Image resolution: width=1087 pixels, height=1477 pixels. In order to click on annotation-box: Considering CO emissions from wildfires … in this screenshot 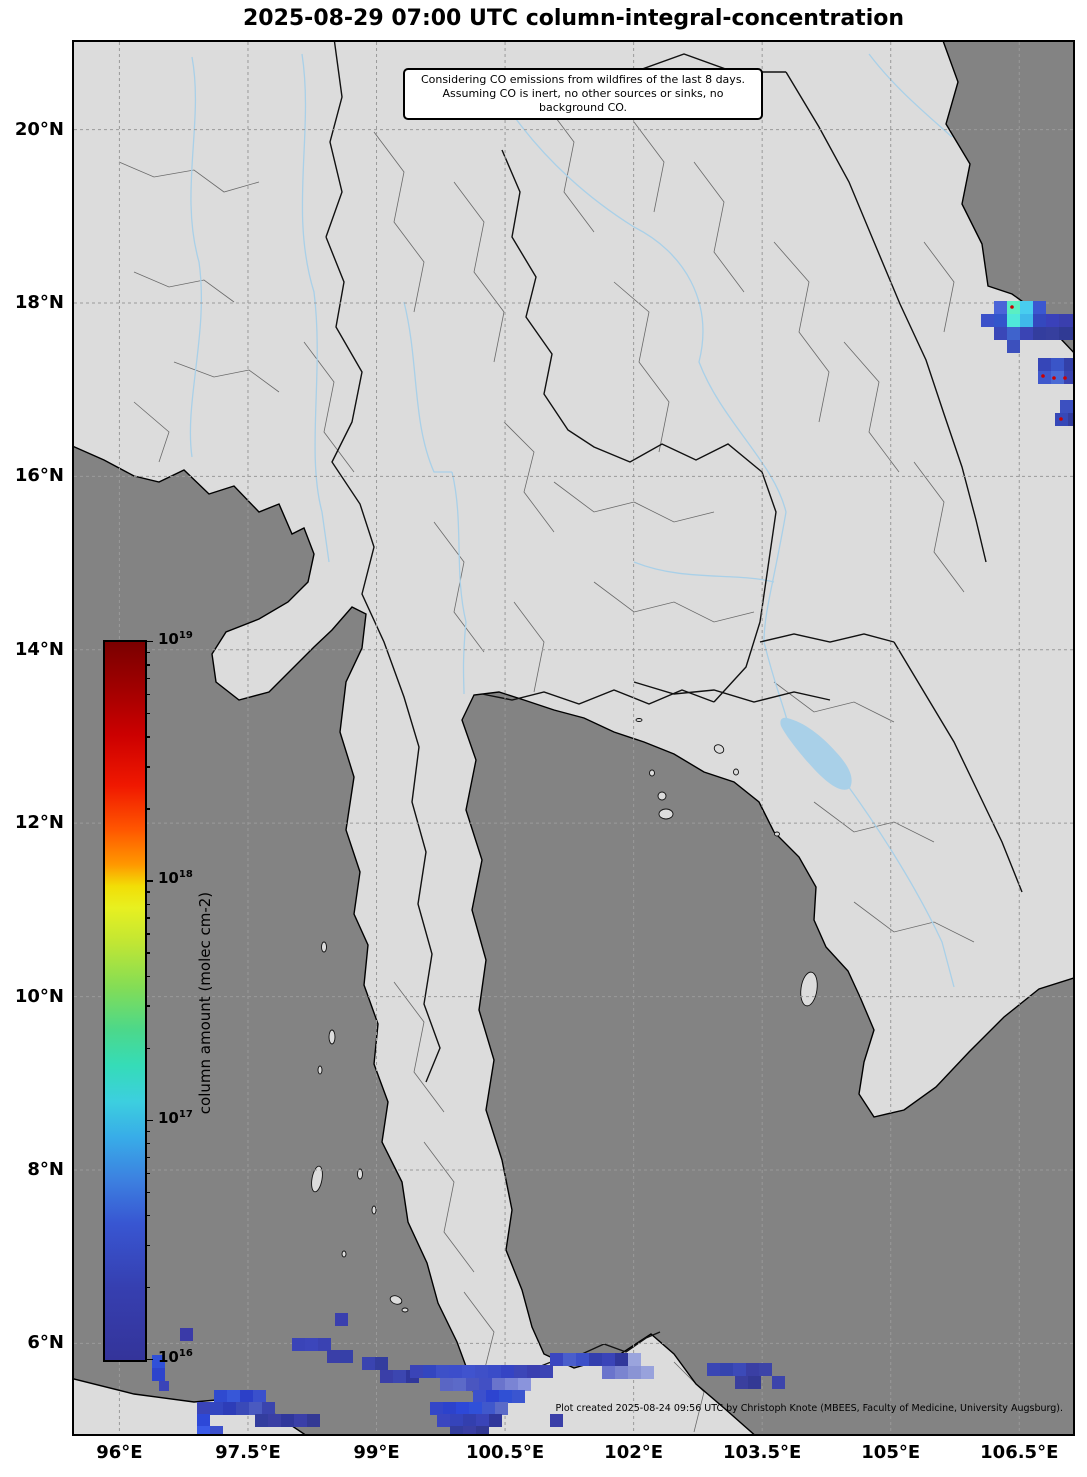, I will do `click(583, 94)`.